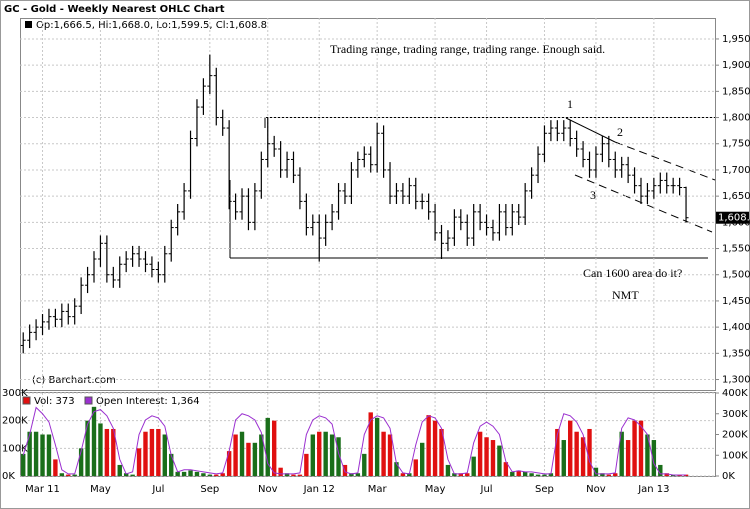  What do you see at coordinates (736, 353) in the screenshot?
I see `y-tick-label: 1,350` at bounding box center [736, 353].